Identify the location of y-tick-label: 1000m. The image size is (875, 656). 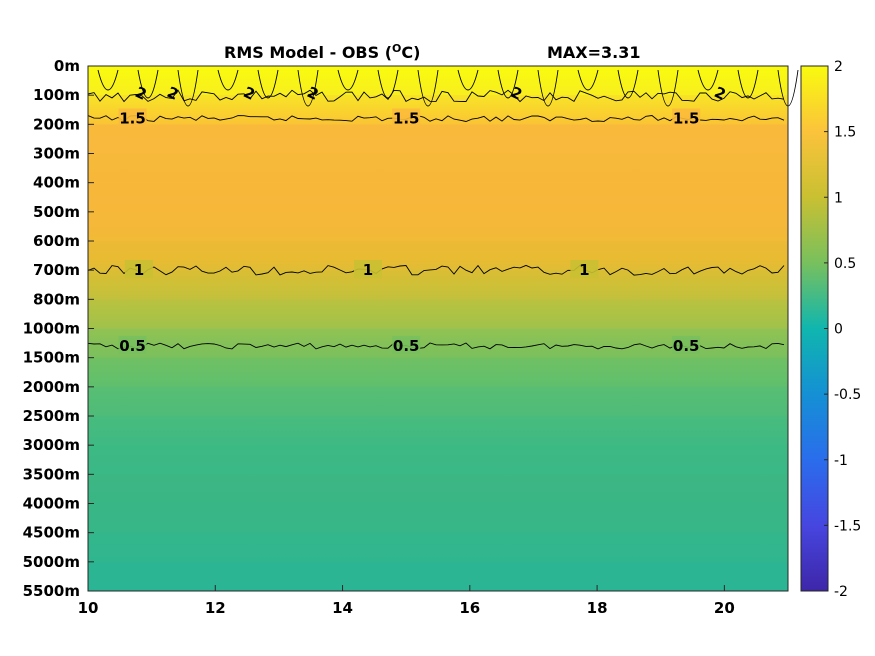
(51, 329).